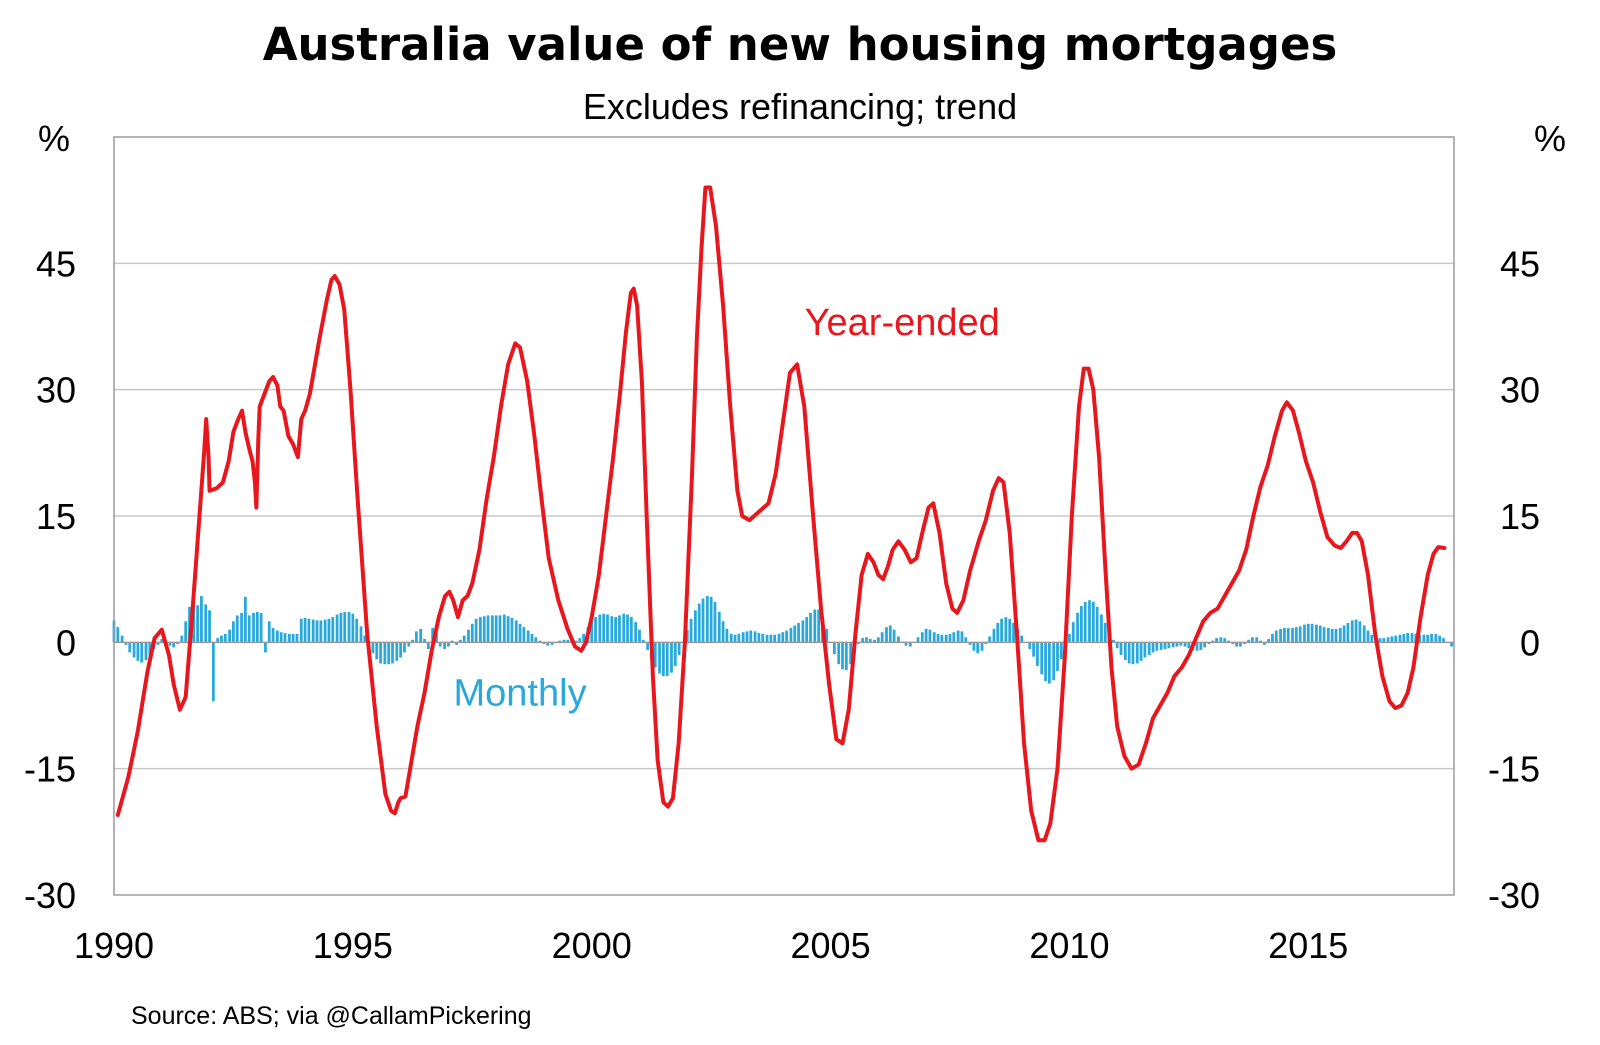 This screenshot has width=1600, height=1045. I want to click on y-tick-label-left: 45, so click(56, 263).